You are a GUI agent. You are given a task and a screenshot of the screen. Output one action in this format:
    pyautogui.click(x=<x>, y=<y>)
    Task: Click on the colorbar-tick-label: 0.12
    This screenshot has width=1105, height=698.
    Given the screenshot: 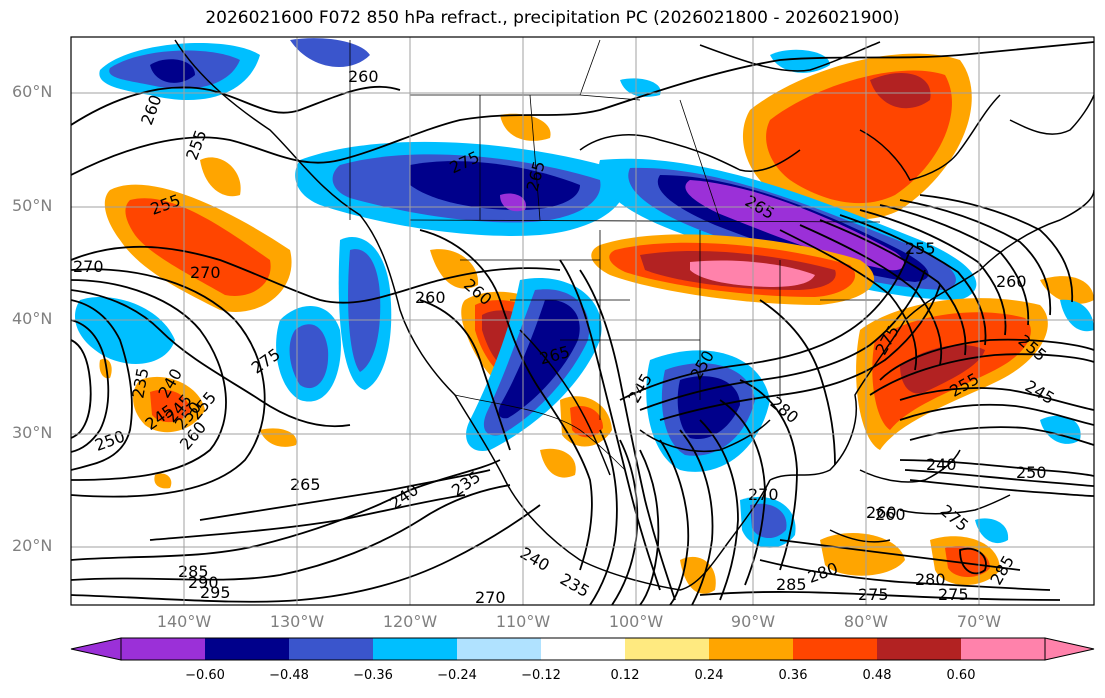 What is the action you would take?
    pyautogui.click(x=625, y=675)
    